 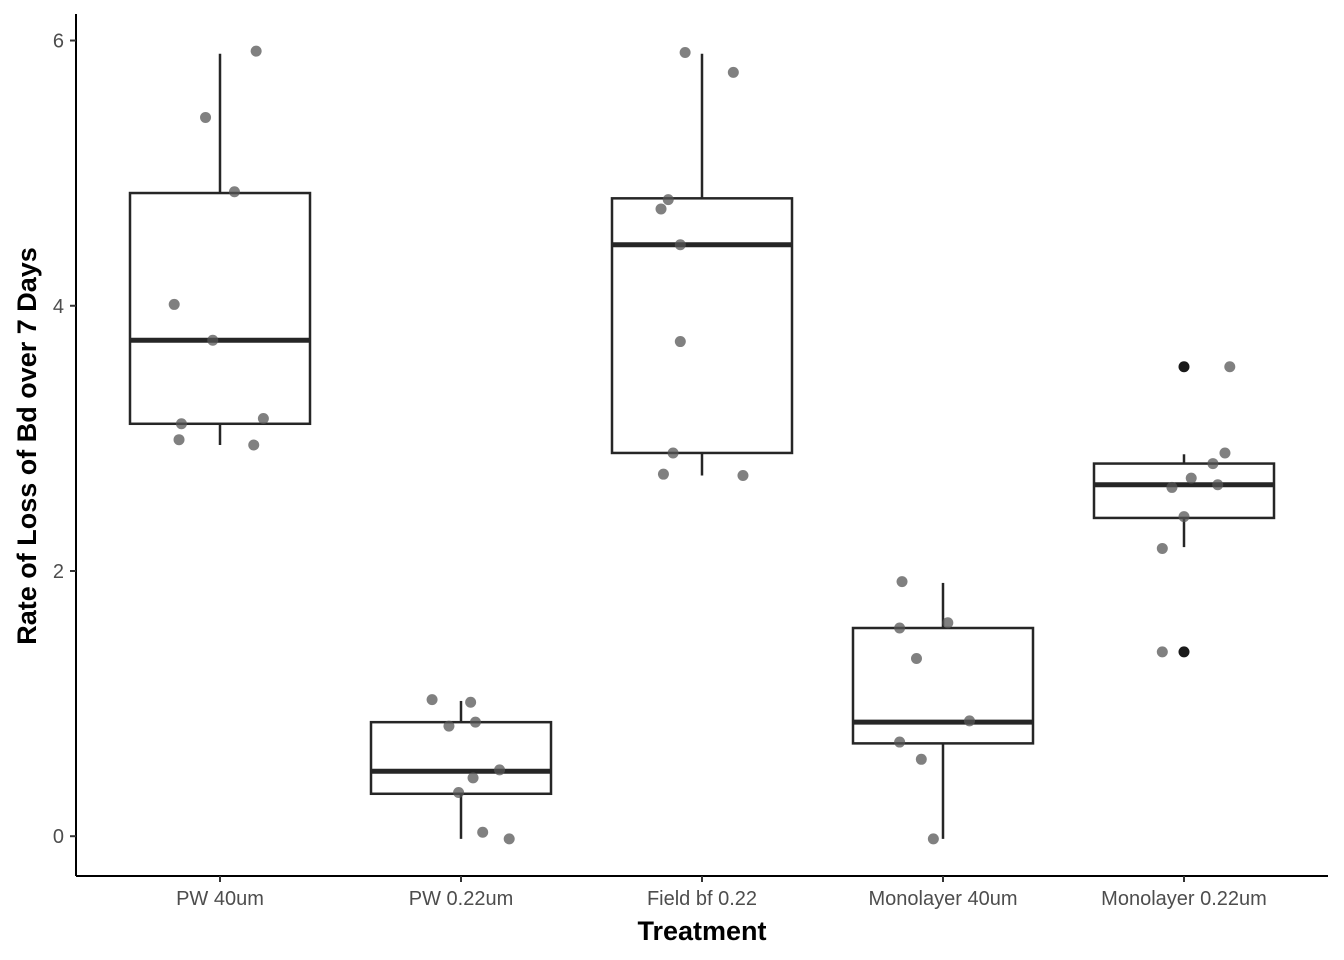 I want to click on x-tick-label: Monolayer 40um, so click(x=943, y=899).